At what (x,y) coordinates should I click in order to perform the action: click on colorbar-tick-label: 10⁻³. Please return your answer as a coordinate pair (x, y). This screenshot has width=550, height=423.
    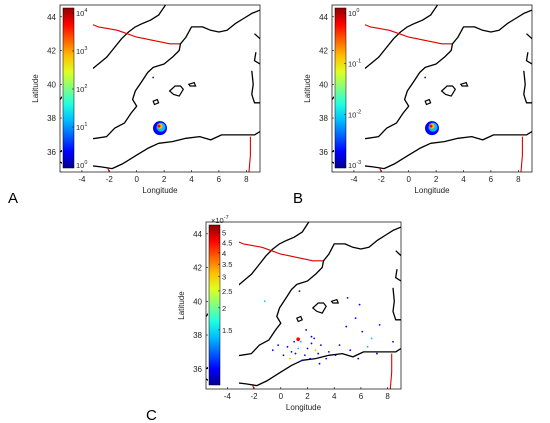
    Looking at the image, I should click on (354, 165).